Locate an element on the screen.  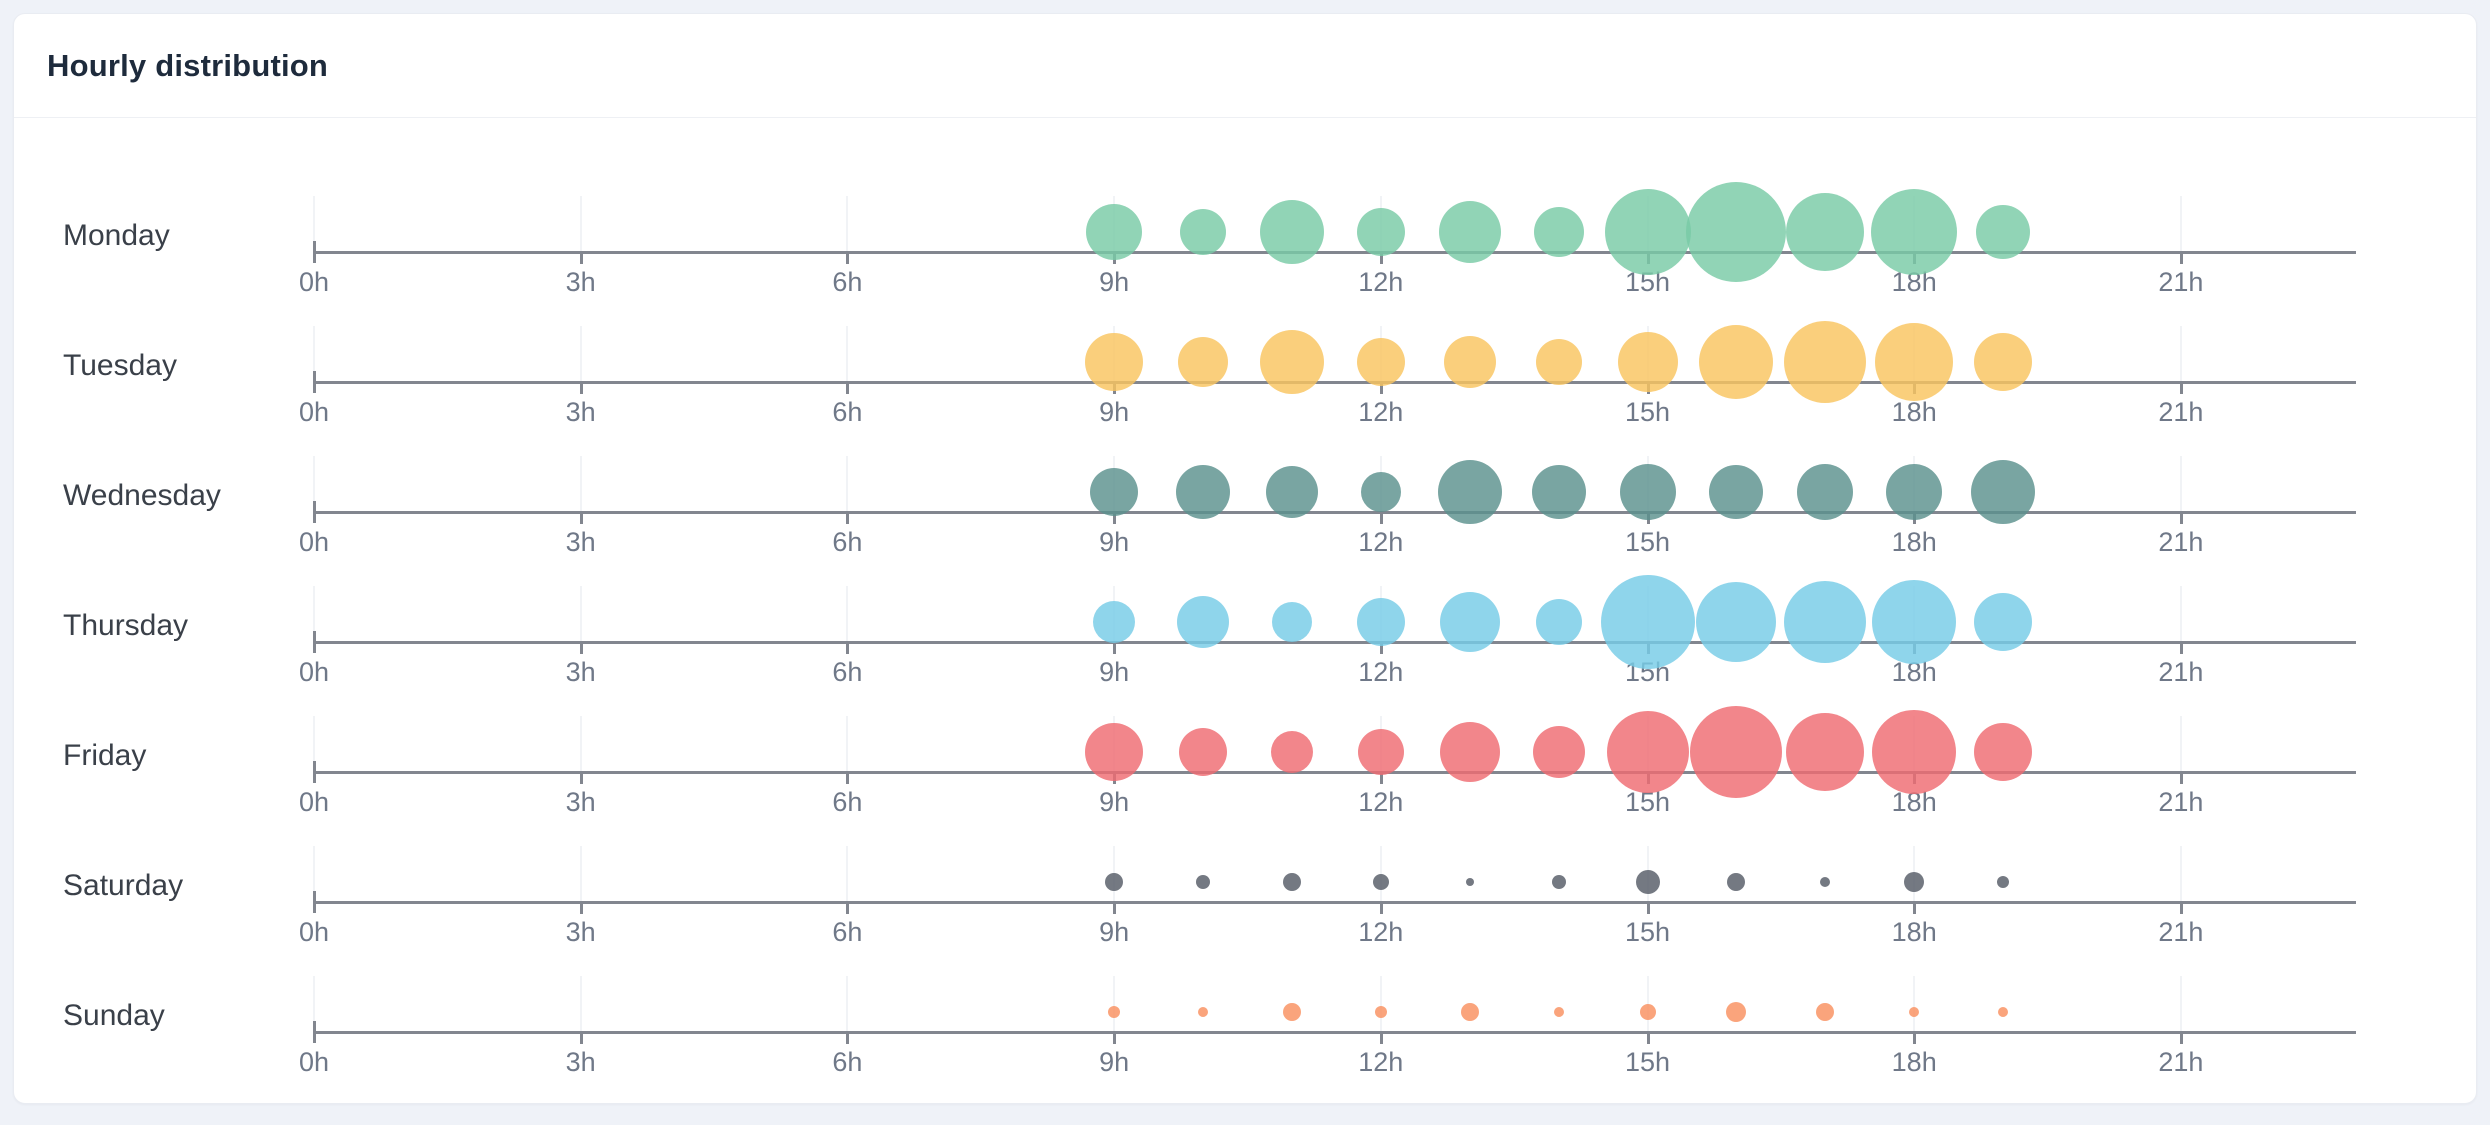
bubble-monday-17h is located at coordinates (1825, 232).